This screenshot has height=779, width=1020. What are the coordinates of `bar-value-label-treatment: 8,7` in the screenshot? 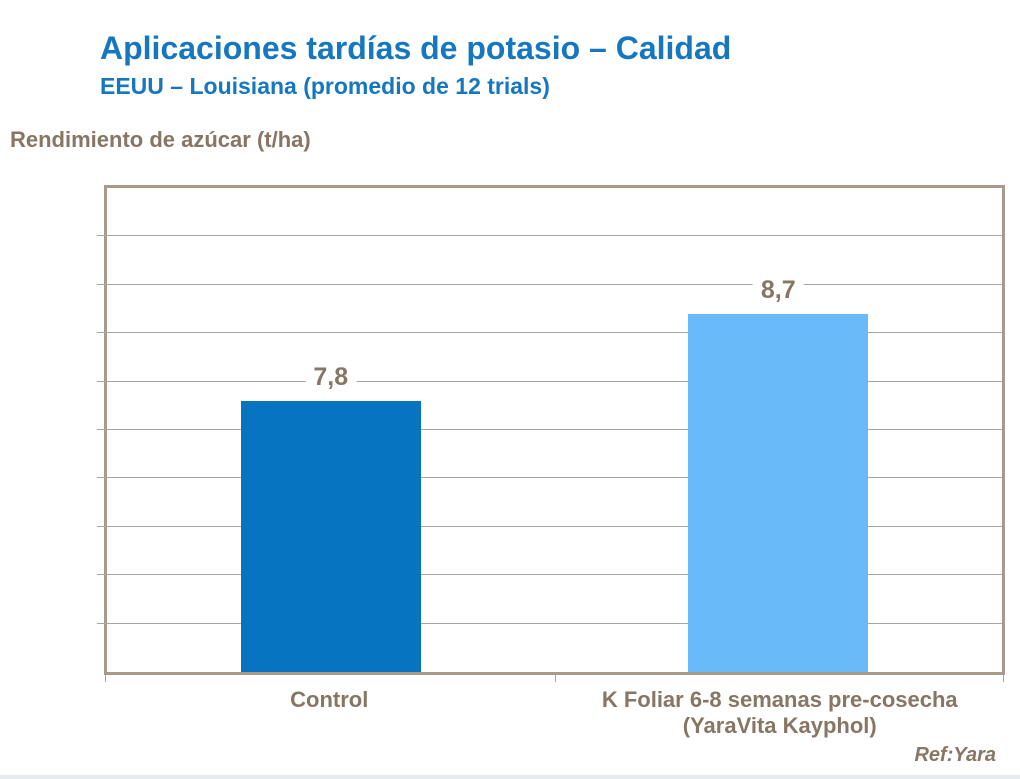 It's located at (778, 290).